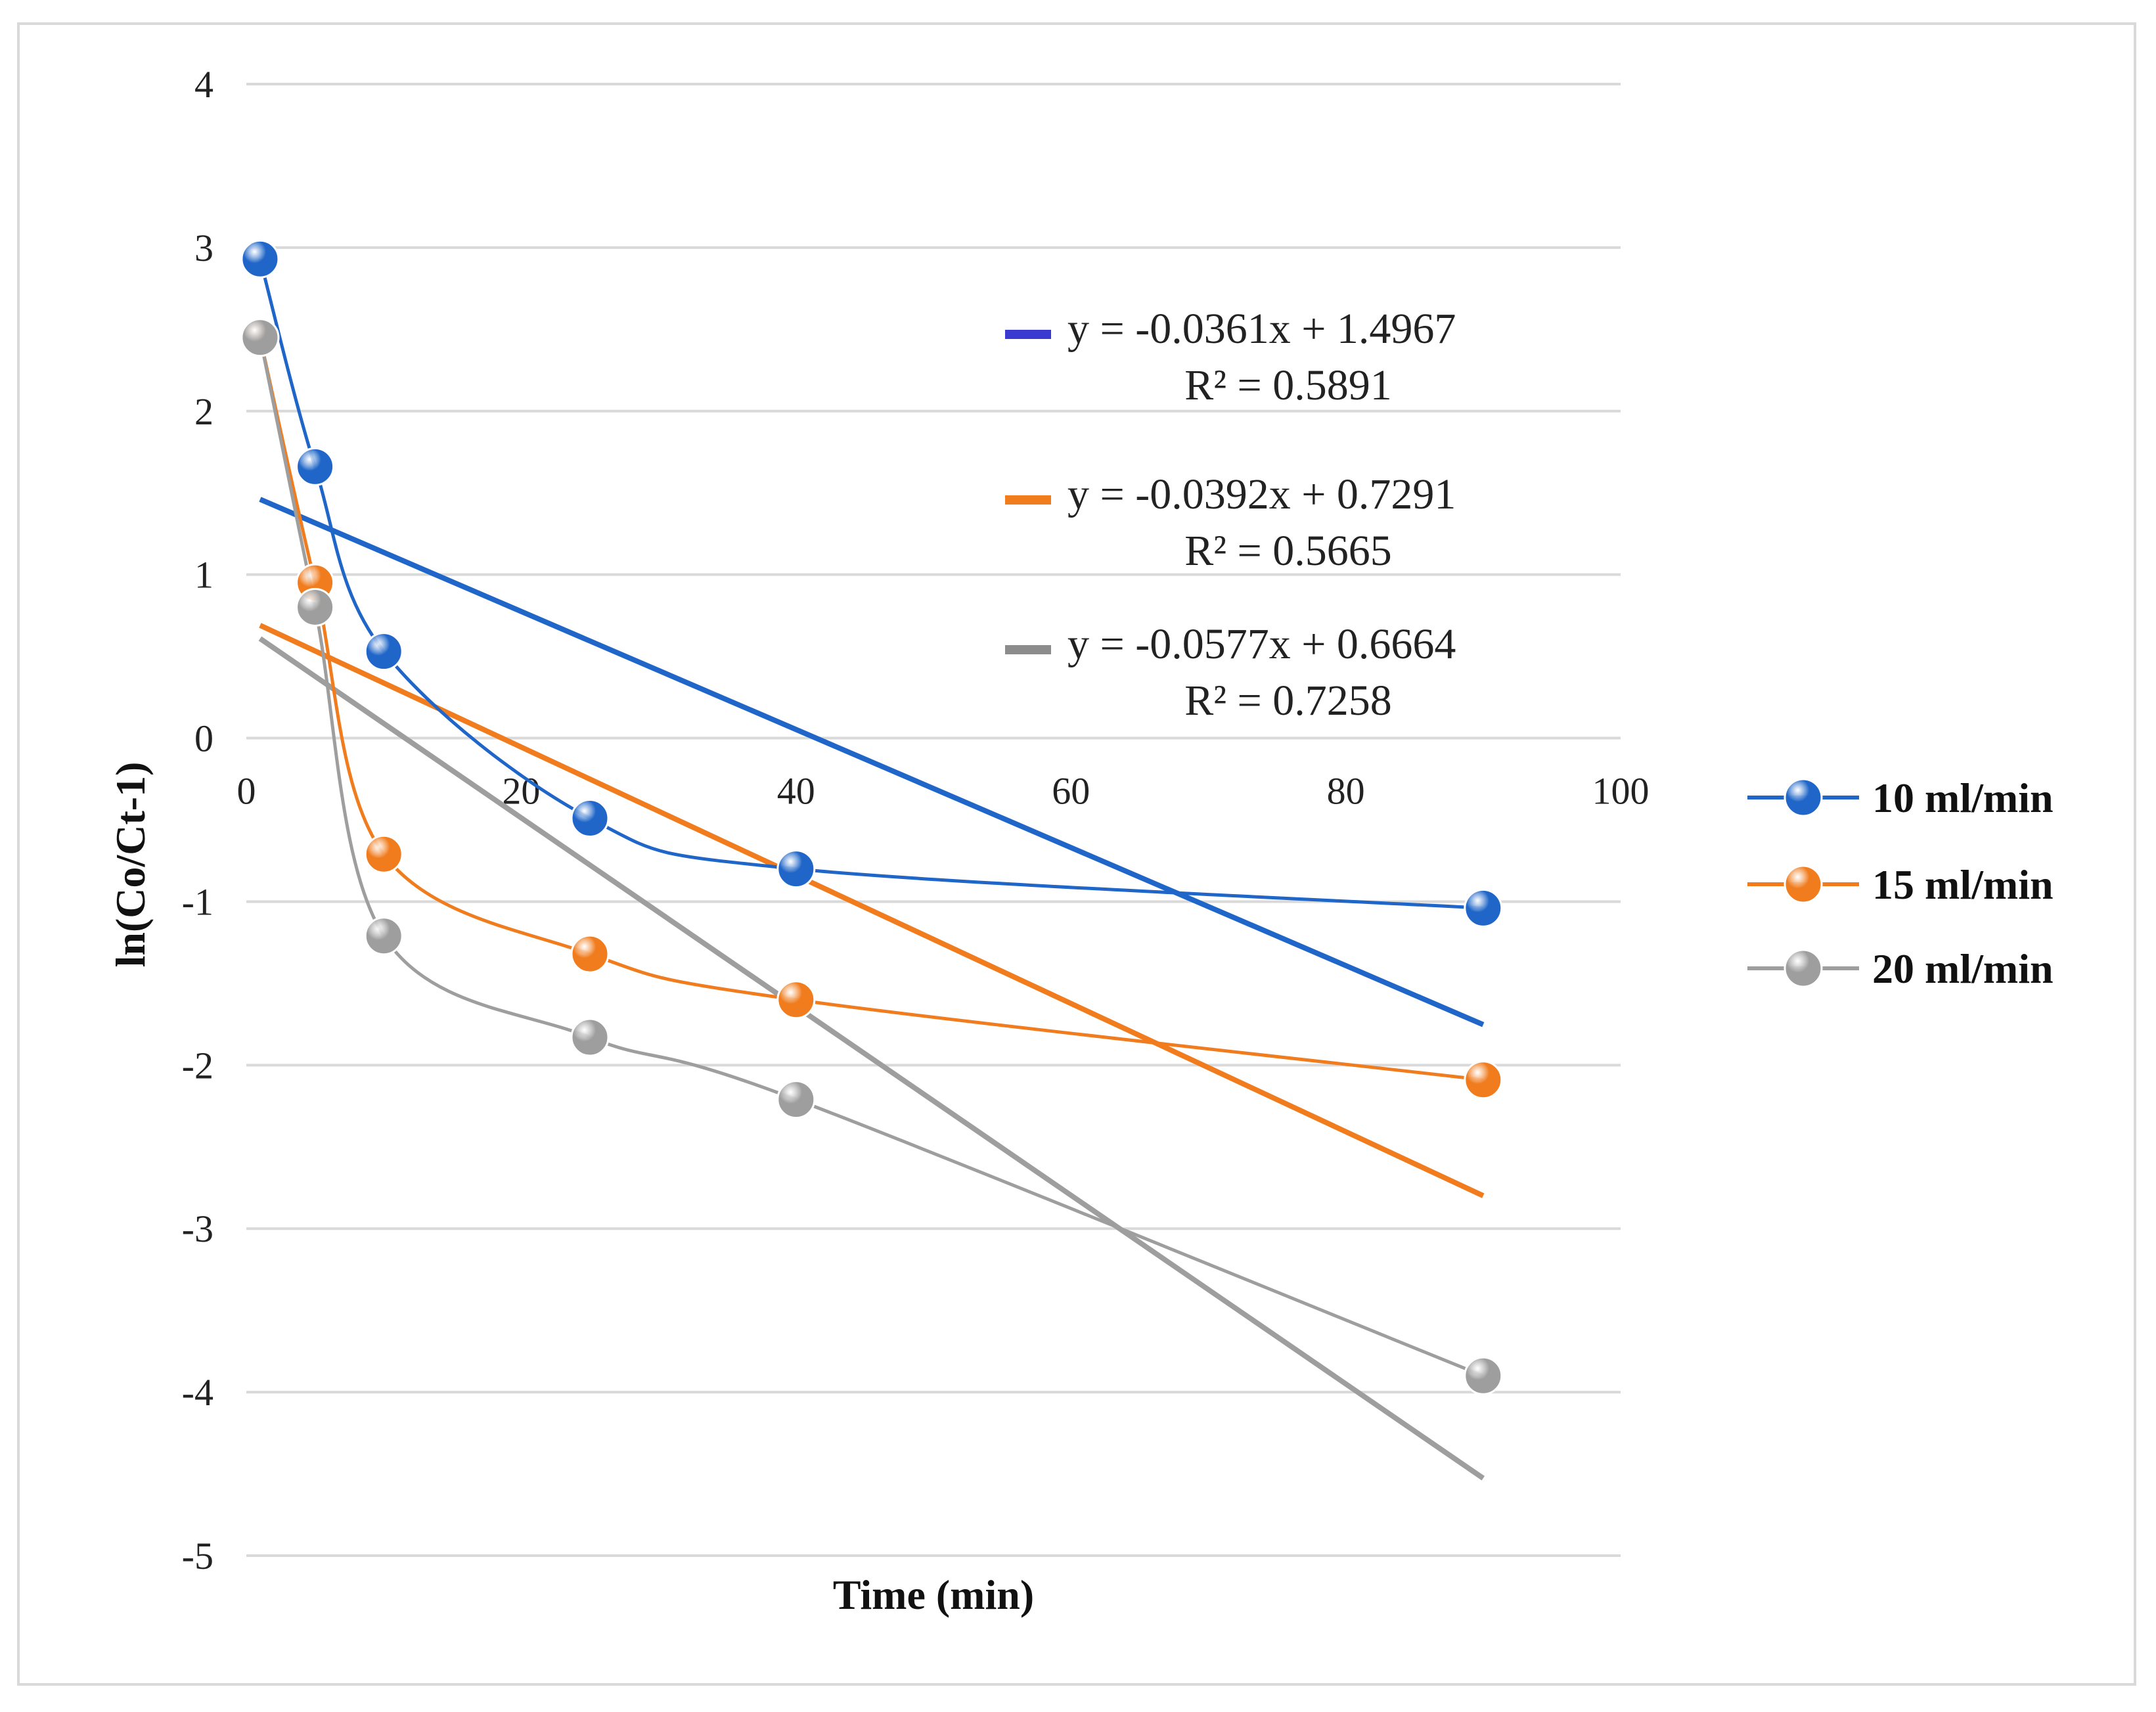 This screenshot has height=1712, width=2156. I want to click on x-tick-label: 60, so click(1071, 791).